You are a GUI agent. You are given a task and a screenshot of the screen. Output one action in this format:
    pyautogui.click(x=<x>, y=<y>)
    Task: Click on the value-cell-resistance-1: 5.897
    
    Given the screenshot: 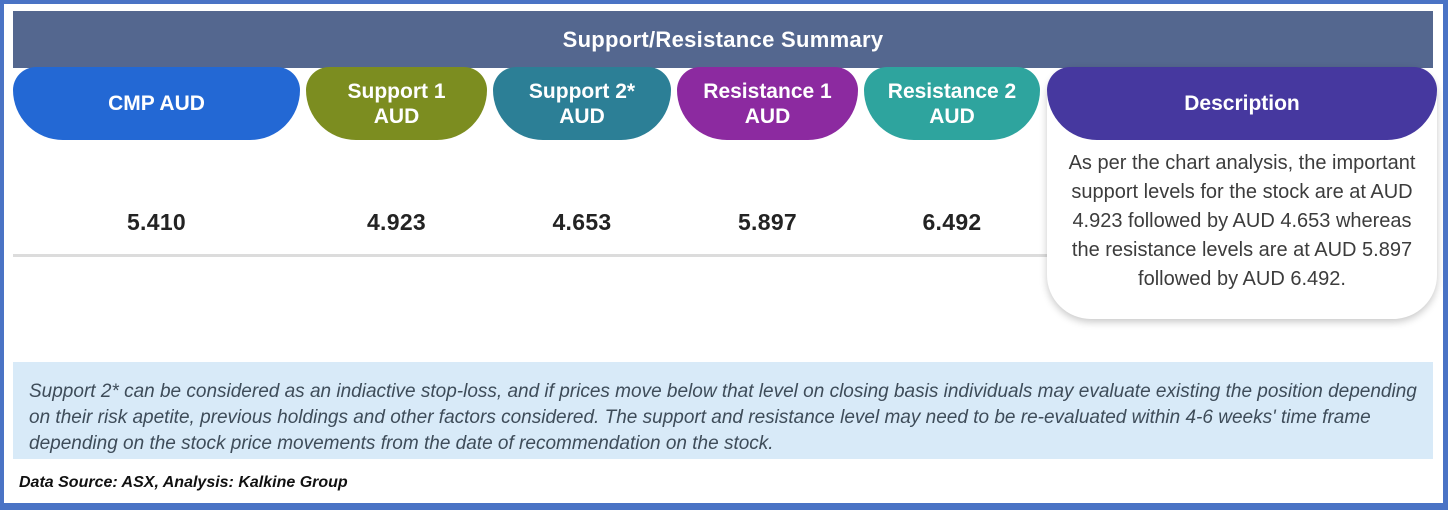 What is the action you would take?
    pyautogui.click(x=767, y=221)
    